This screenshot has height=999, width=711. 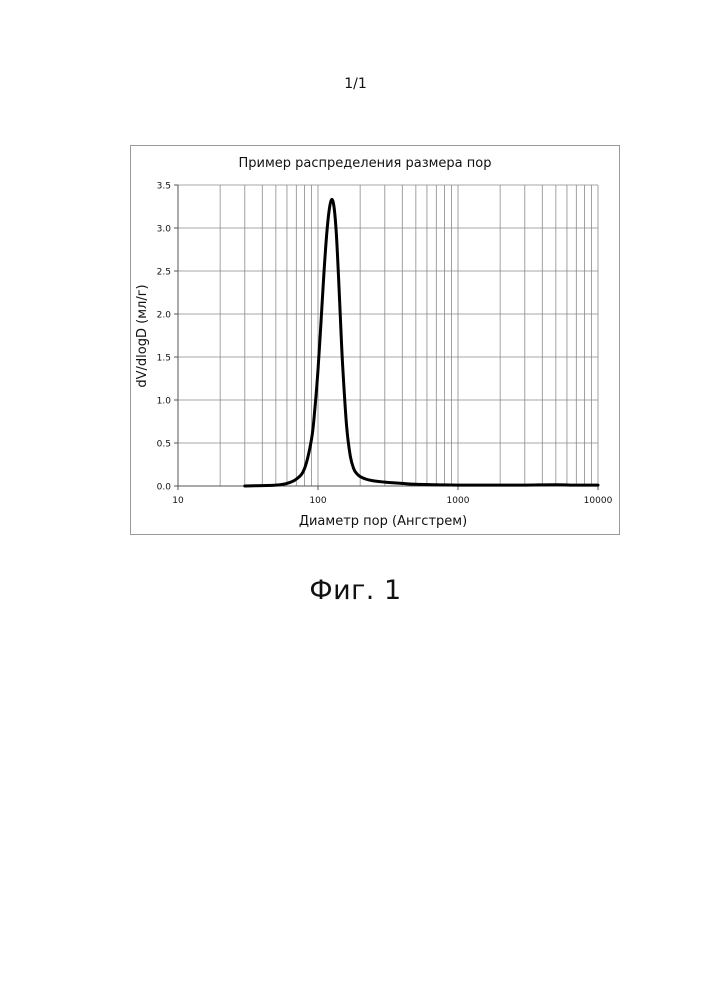 What do you see at coordinates (164, 402) in the screenshot?
I see `y-tick-label: 1.0` at bounding box center [164, 402].